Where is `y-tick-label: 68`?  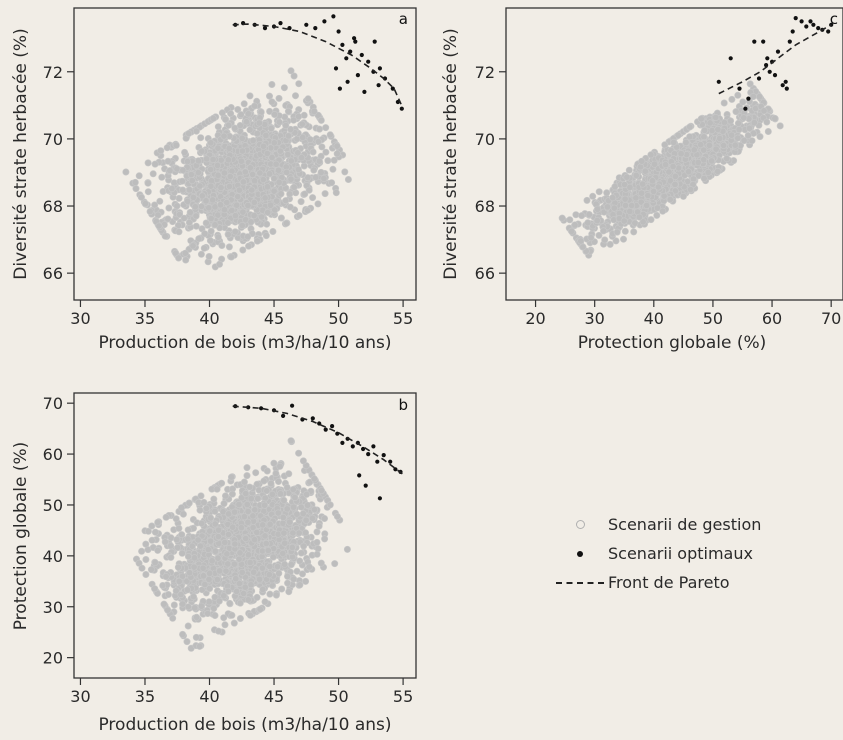 y-tick-label: 68 is located at coordinates (485, 206).